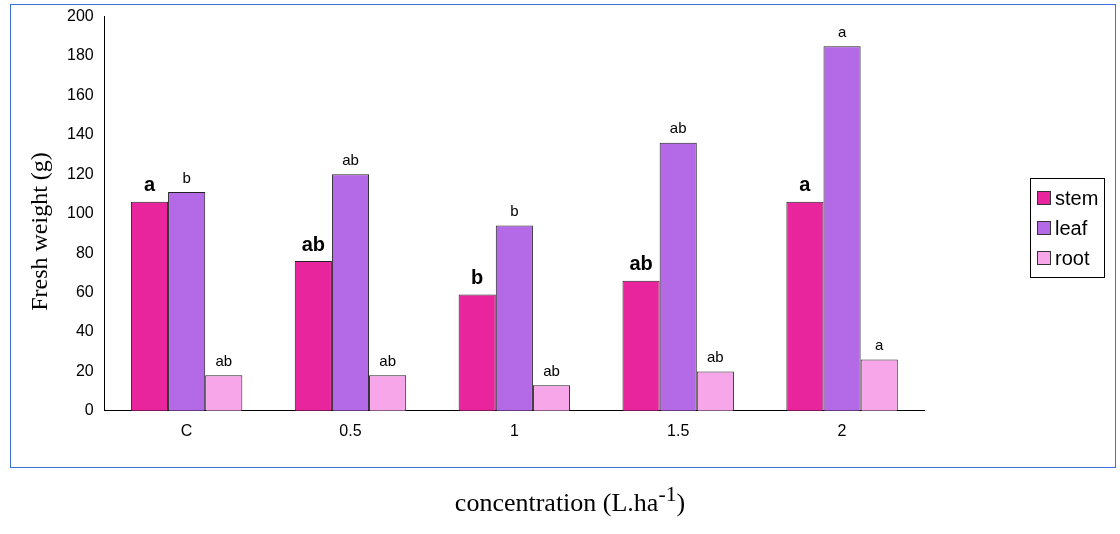 Image resolution: width=1120 pixels, height=534 pixels. What do you see at coordinates (350, 430) in the screenshot?
I see `x-tick-label: 0.5` at bounding box center [350, 430].